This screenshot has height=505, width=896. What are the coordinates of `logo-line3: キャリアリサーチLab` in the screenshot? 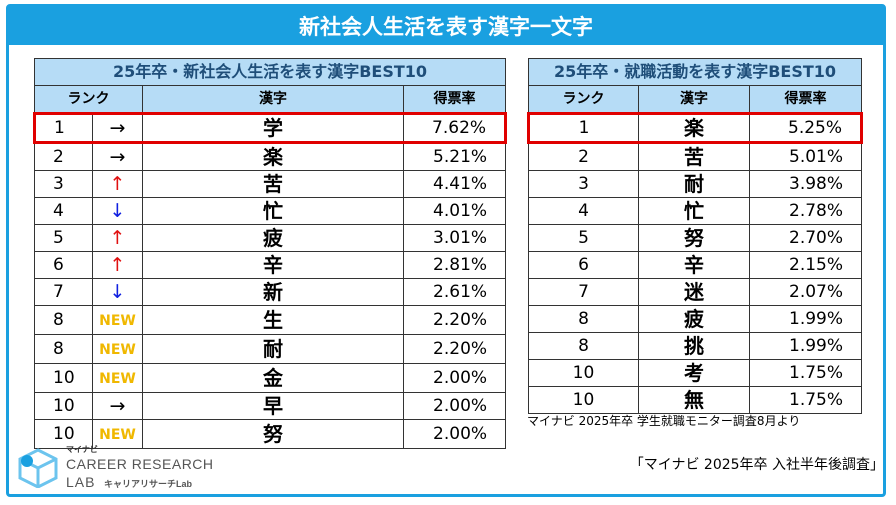 It's located at (148, 484).